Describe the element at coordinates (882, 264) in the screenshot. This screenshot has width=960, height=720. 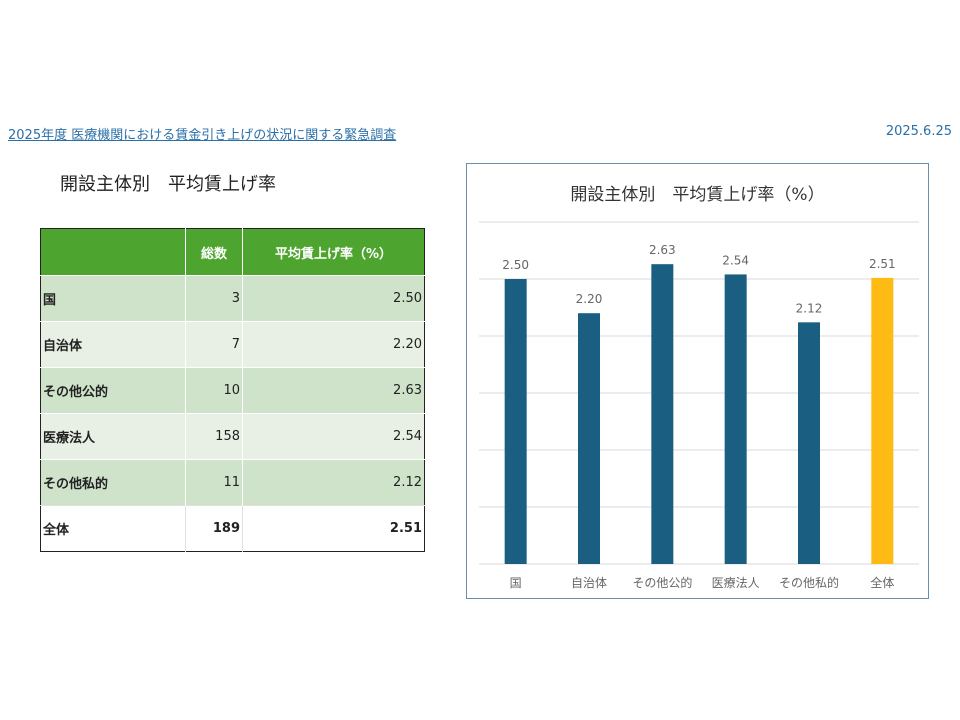
I see `data-label: 2.51` at that location.